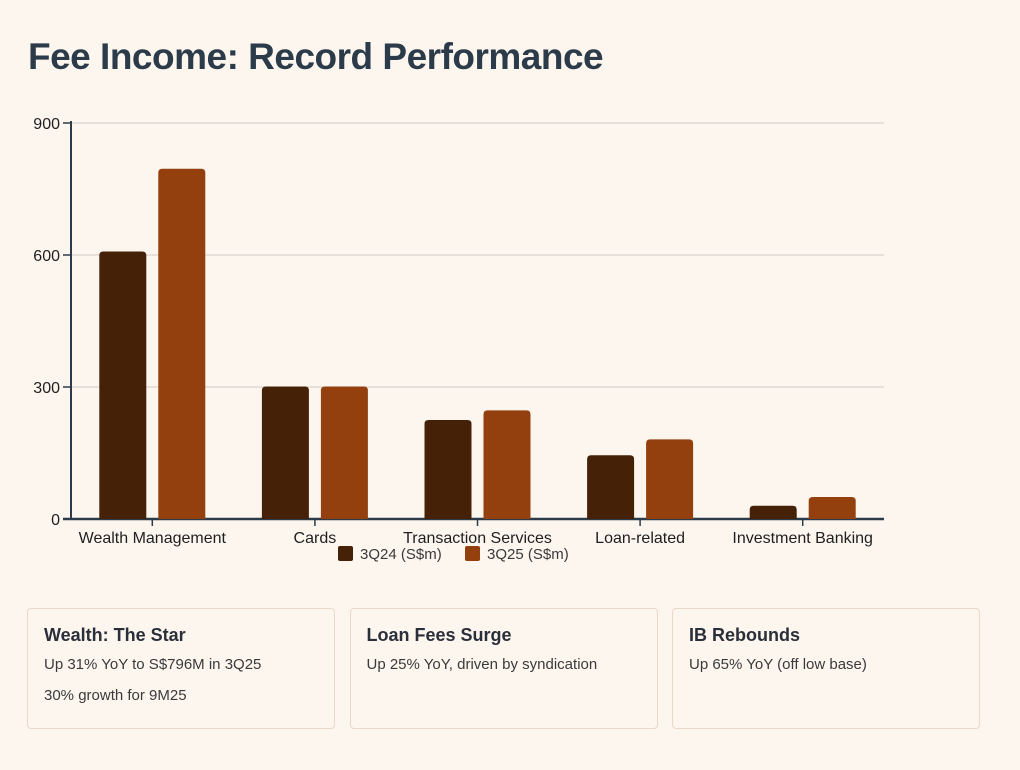  Describe the element at coordinates (439, 635) in the screenshot. I see `card-title: Loan Fees Surge` at that location.